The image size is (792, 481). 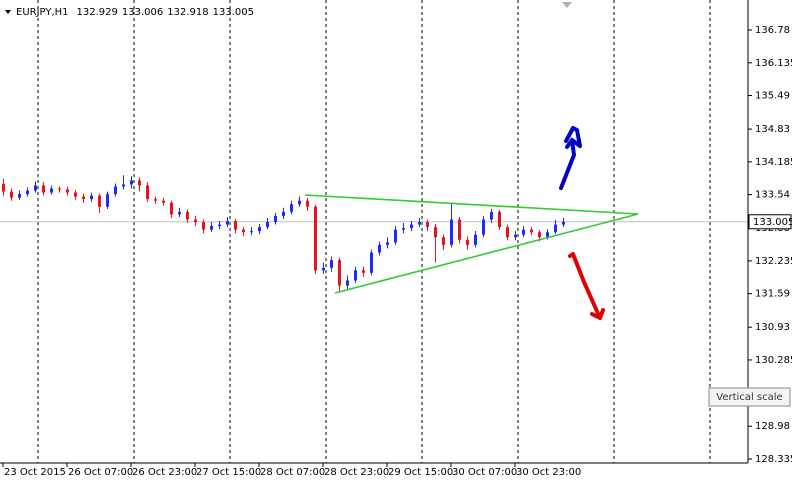 What do you see at coordinates (773, 162) in the screenshot?
I see `y-tick-label: 134.185` at bounding box center [773, 162].